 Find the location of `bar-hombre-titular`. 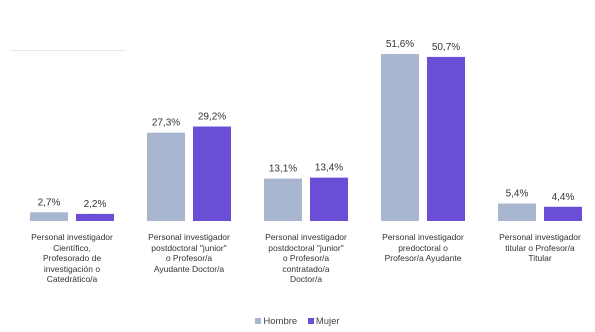

bar-hombre-titular is located at coordinates (517, 212).